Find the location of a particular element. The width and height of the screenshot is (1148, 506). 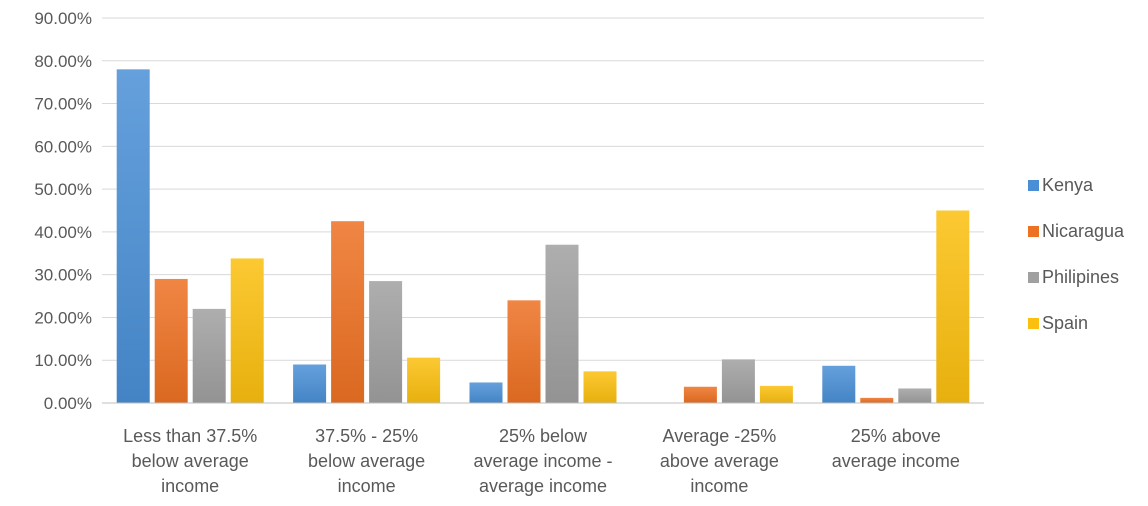

y-tick-label: 50.00% is located at coordinates (63, 189).